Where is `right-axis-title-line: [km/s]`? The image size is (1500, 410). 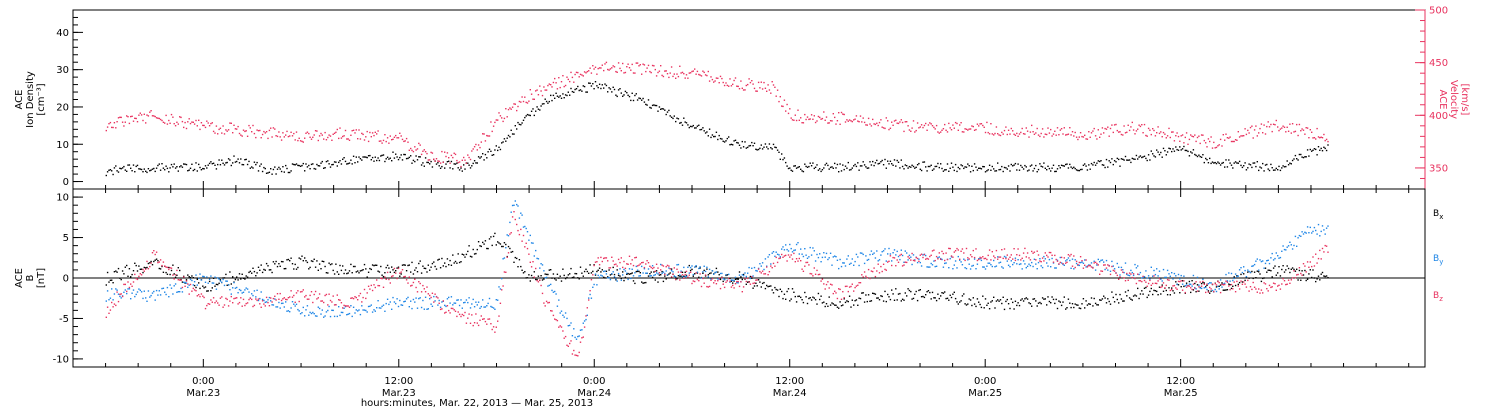 right-axis-title-line: [km/s] is located at coordinates (1464, 100).